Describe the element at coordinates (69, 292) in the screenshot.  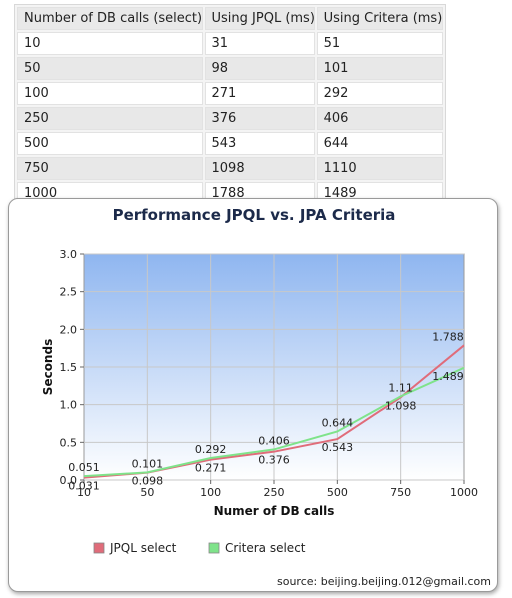
I see `y-tick-label: 2.5` at that location.